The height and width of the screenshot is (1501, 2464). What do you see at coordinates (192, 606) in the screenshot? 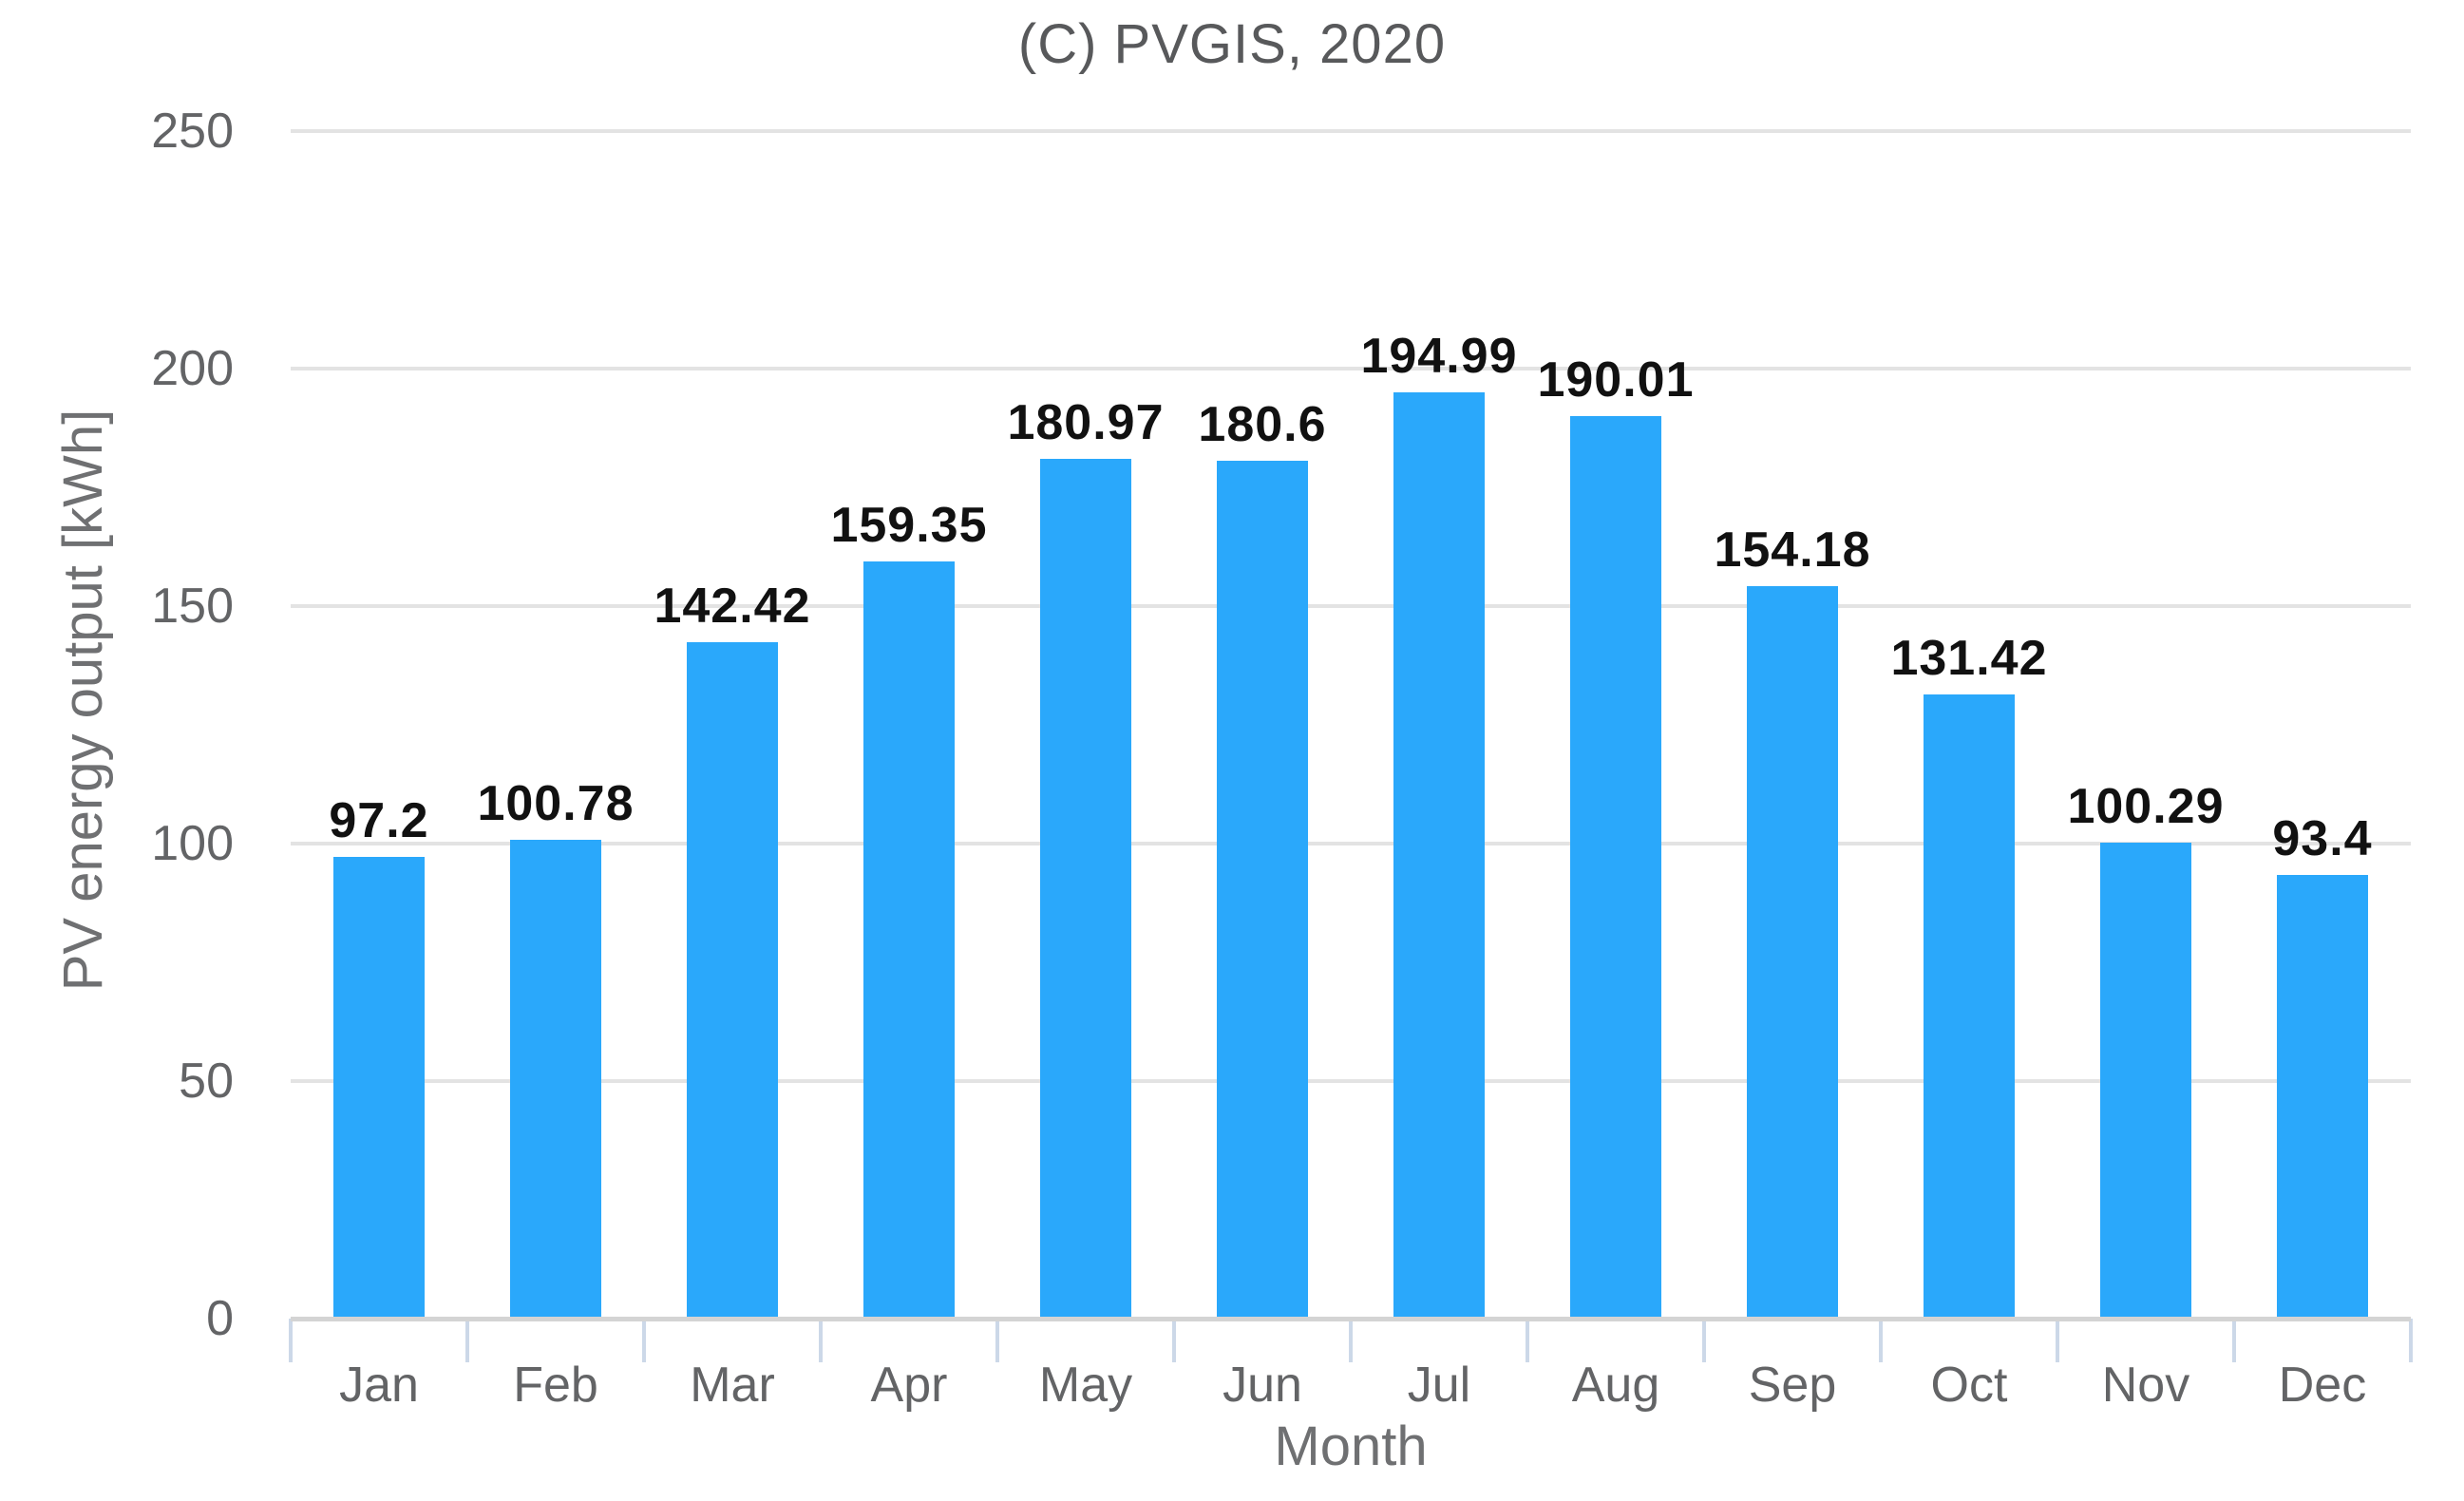
I see `y-tick-label: 150` at bounding box center [192, 606].